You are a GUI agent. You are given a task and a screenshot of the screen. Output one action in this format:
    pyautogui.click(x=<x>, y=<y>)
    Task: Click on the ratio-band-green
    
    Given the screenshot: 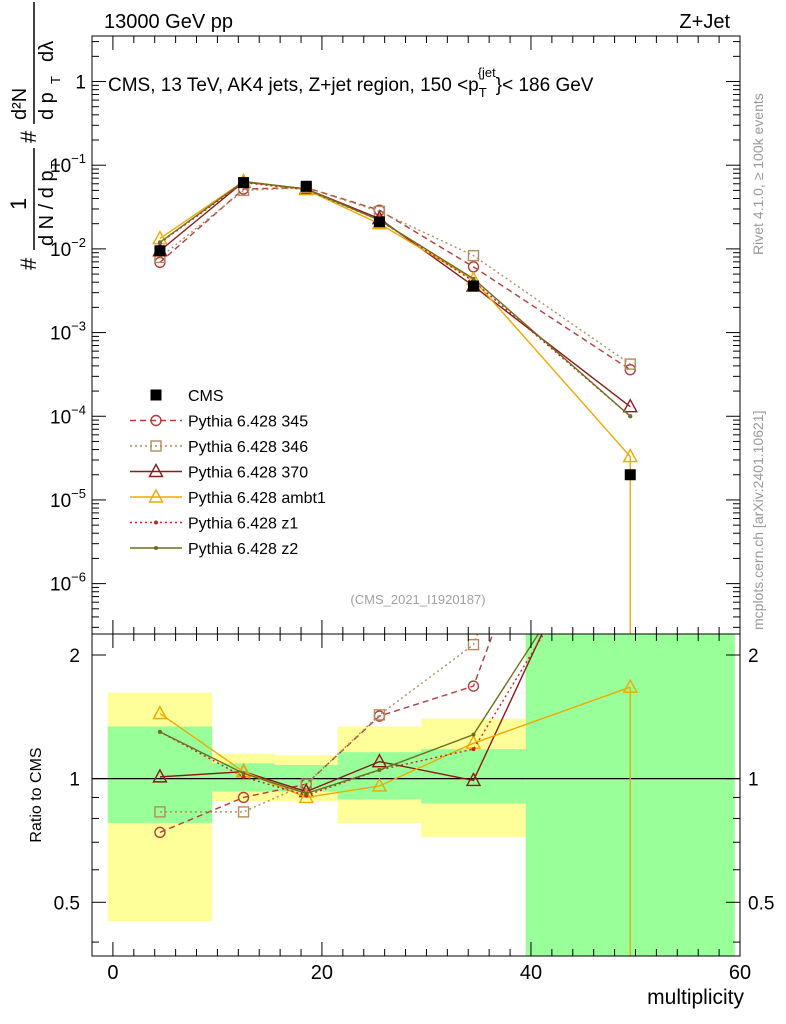 What is the action you would take?
    pyautogui.click(x=473, y=776)
    